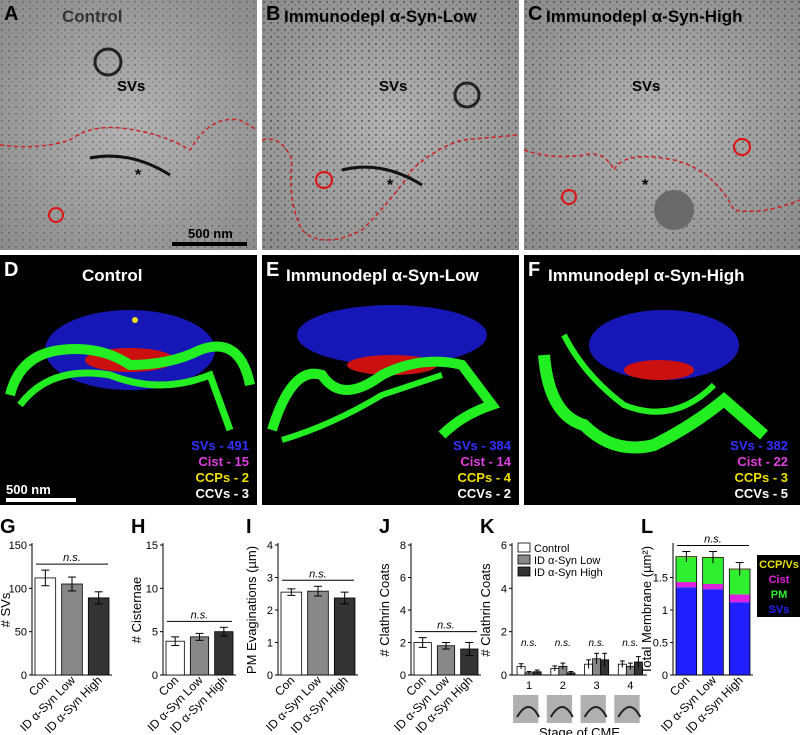 The height and width of the screenshot is (735, 800). Describe the element at coordinates (504, 633) in the screenshot. I see `y-tick-label-k: 2` at that location.